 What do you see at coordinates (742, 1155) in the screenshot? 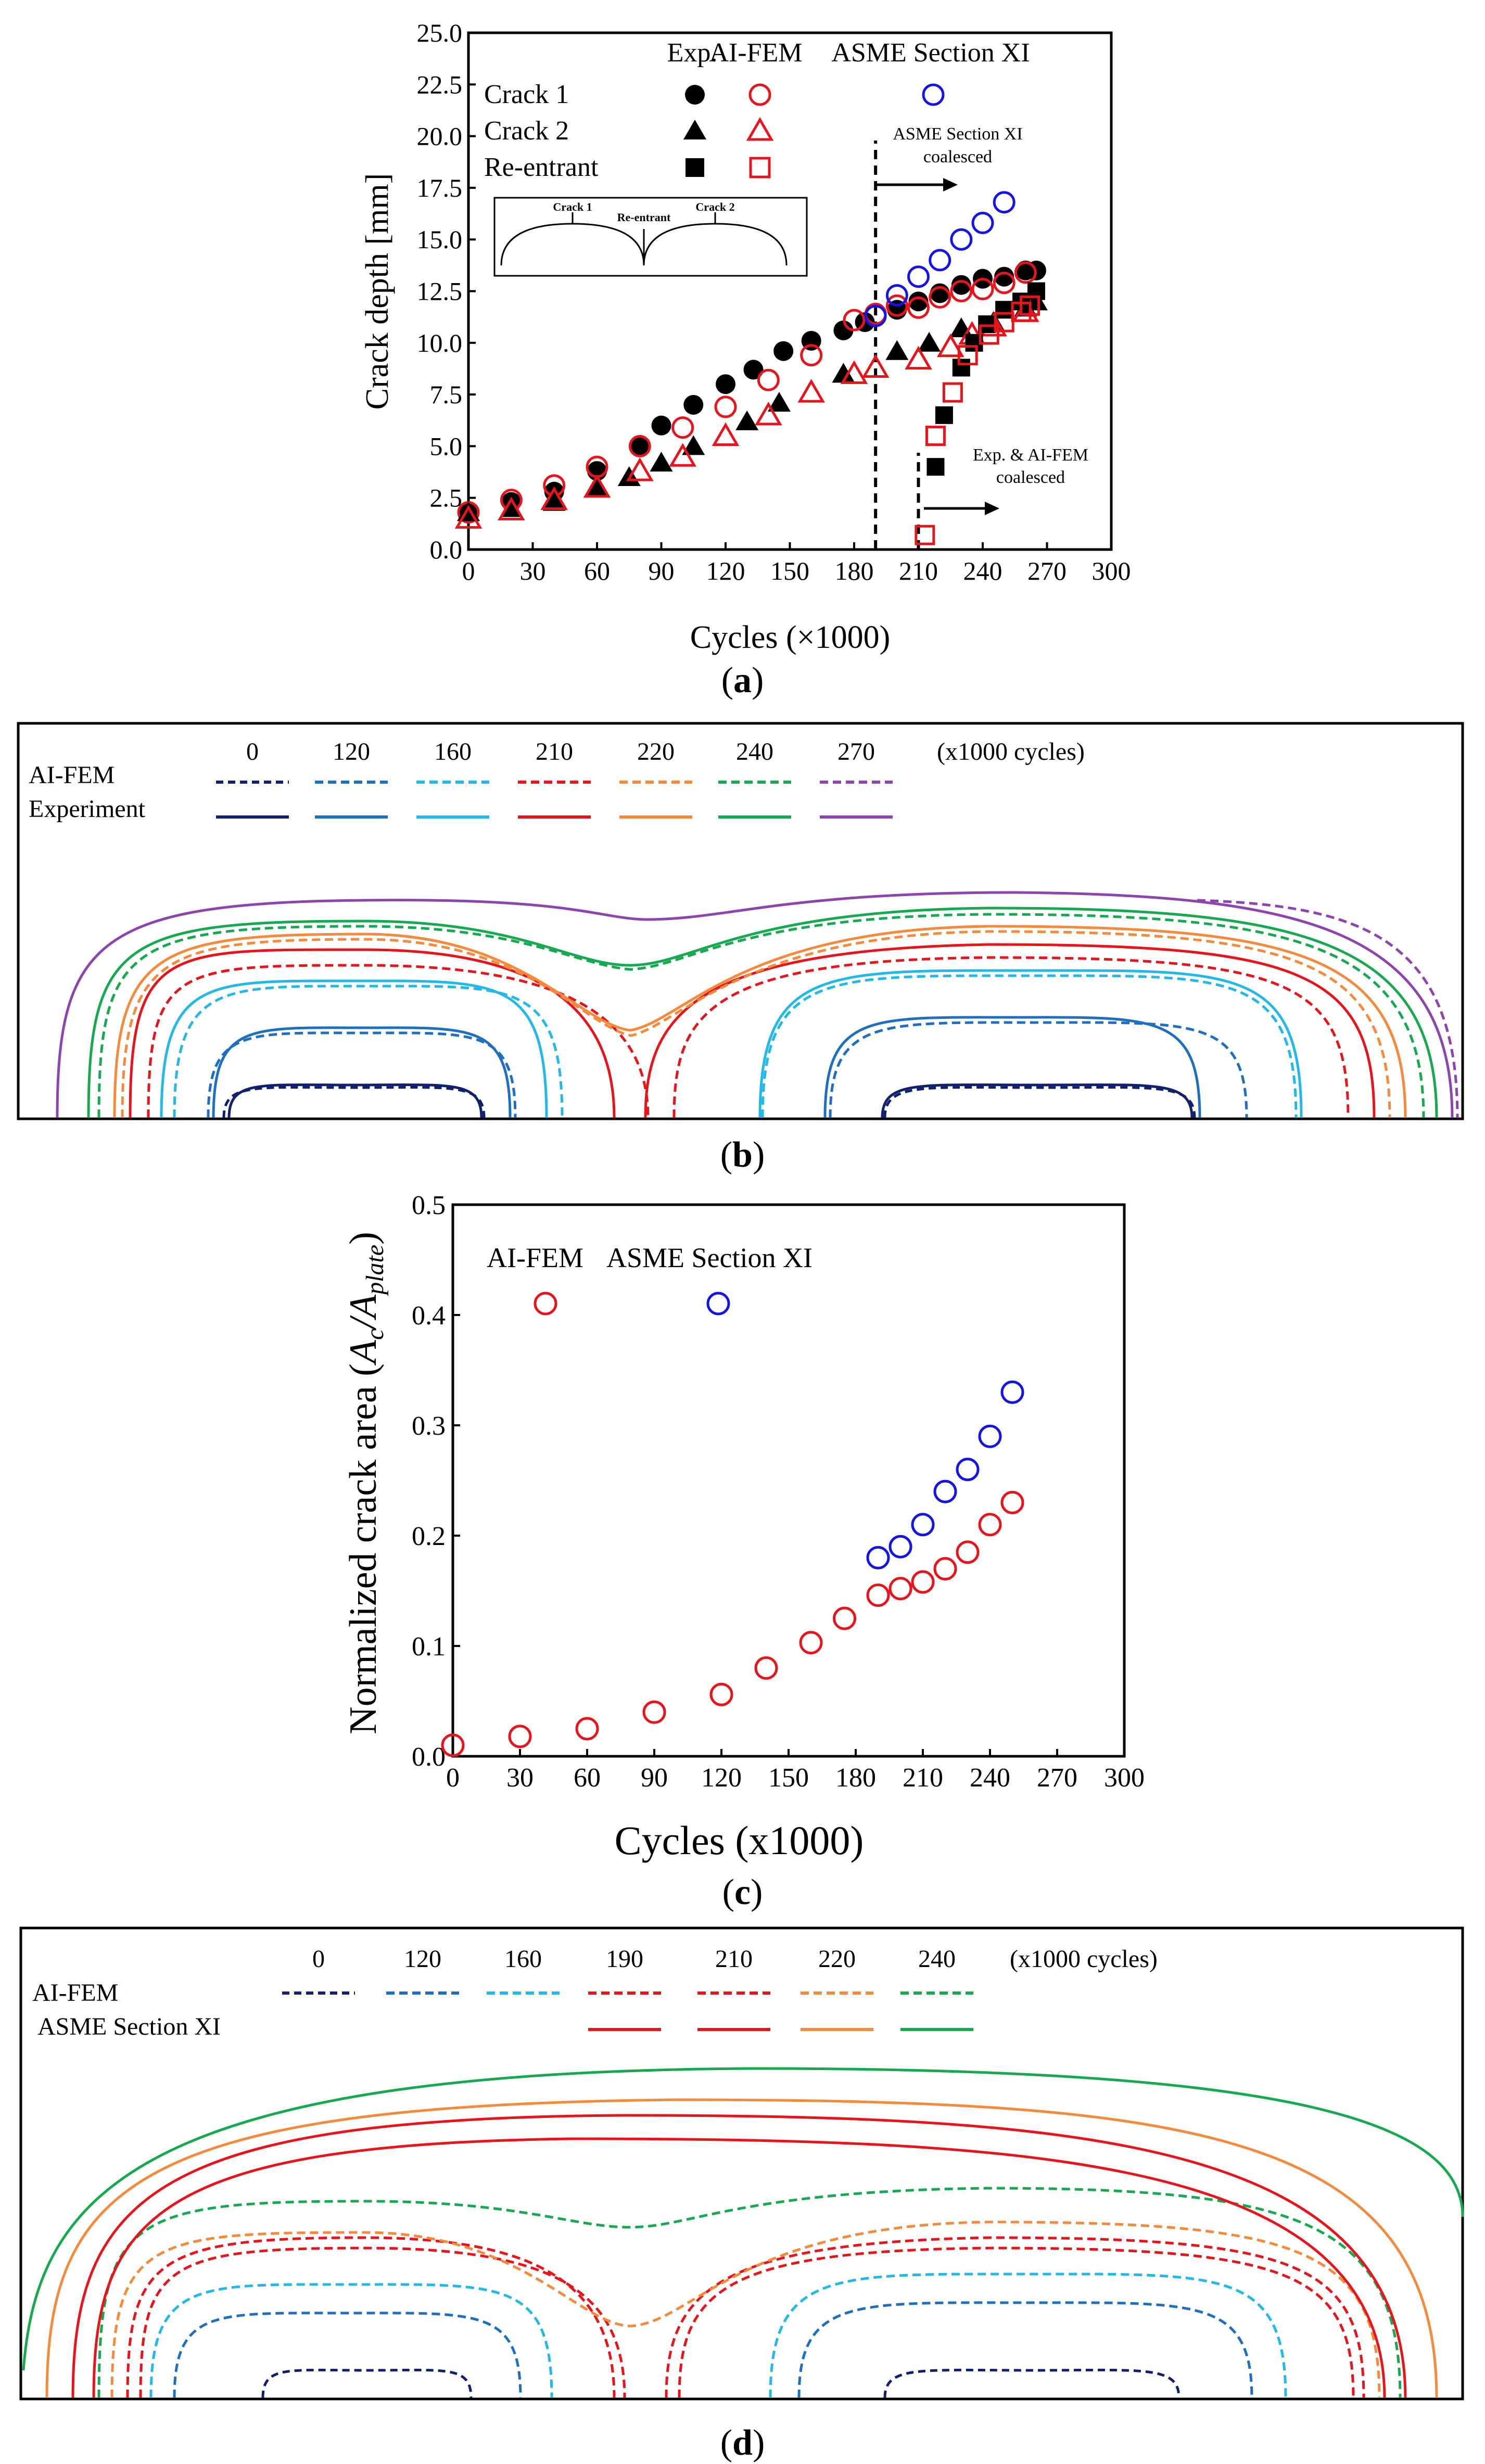
I see `caption-b: (b)` at bounding box center [742, 1155].